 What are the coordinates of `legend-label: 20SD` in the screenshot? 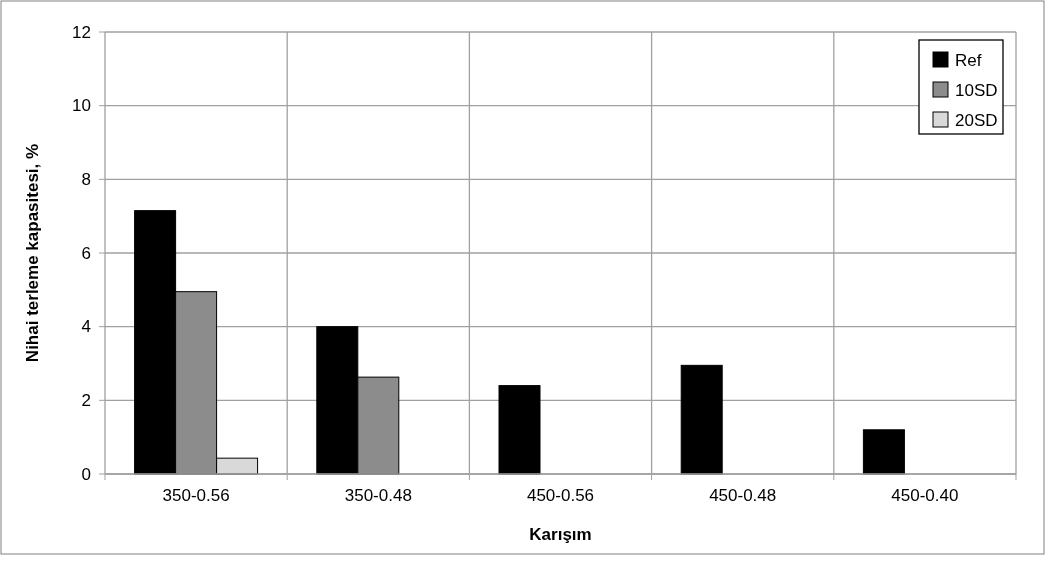 It's located at (976, 120).